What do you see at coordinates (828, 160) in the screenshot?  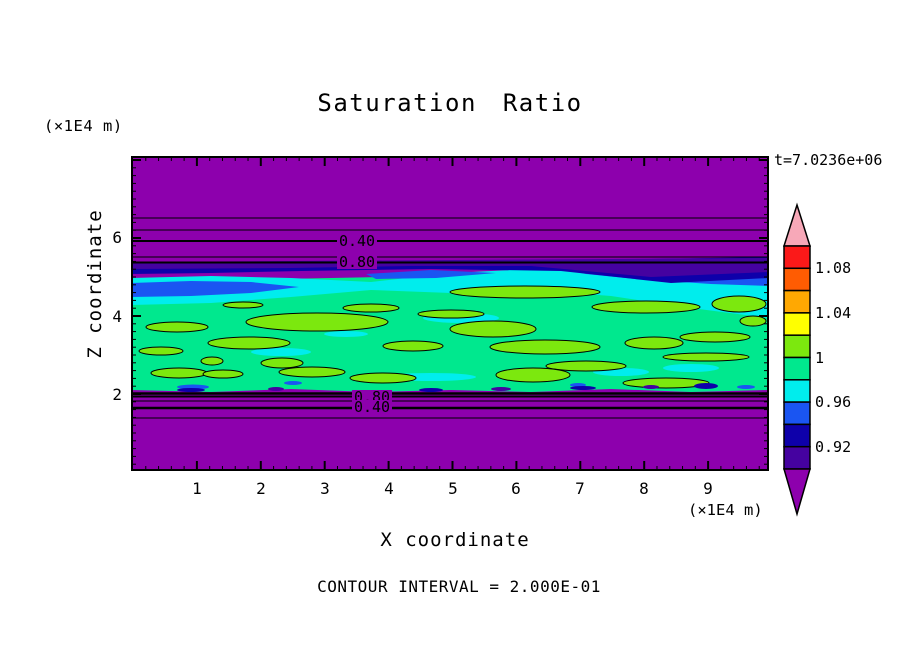 I see `time-annotation: t=7.0236e+06` at bounding box center [828, 160].